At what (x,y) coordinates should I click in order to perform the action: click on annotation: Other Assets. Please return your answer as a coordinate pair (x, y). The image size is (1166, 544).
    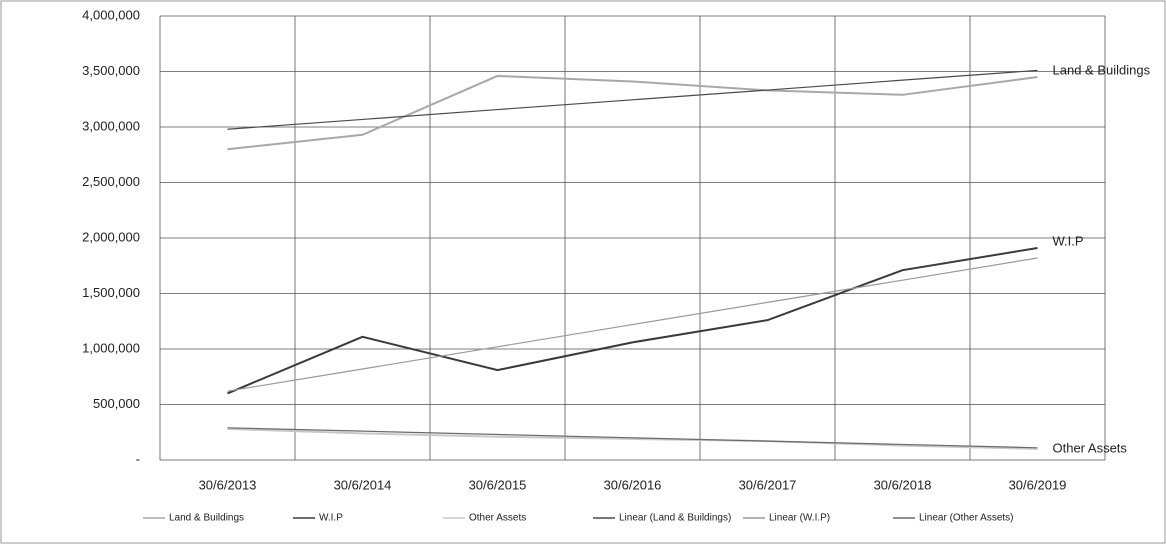
    Looking at the image, I should click on (1090, 447).